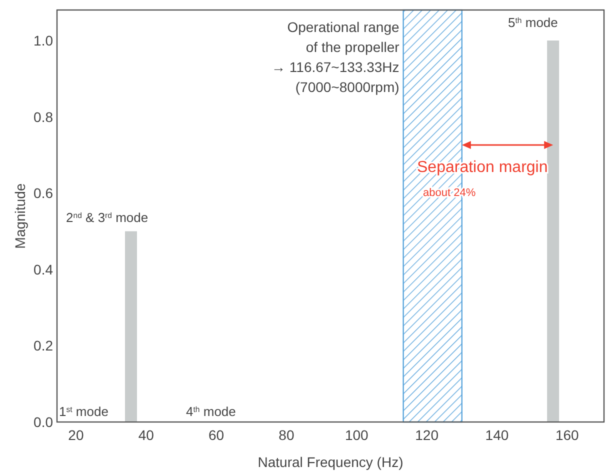 This screenshot has width=613, height=471. What do you see at coordinates (107, 217) in the screenshot?
I see `annotation: 2$^{nd}$ & 3$^{rd}$ mode` at bounding box center [107, 217].